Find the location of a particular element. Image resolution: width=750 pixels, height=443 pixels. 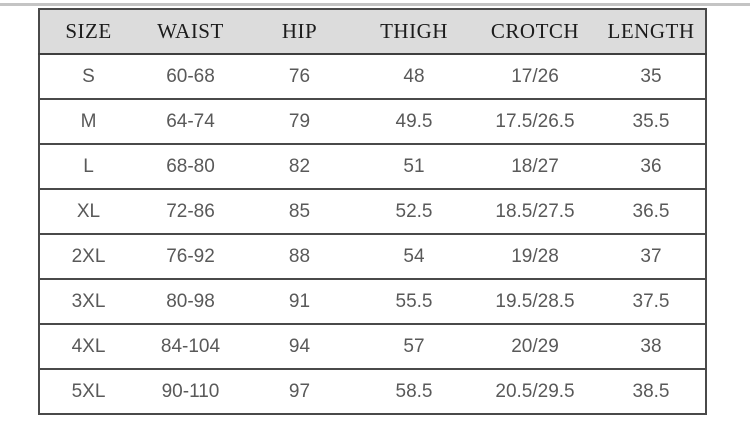

table-cell: 17.5/26.5 is located at coordinates (535, 121).